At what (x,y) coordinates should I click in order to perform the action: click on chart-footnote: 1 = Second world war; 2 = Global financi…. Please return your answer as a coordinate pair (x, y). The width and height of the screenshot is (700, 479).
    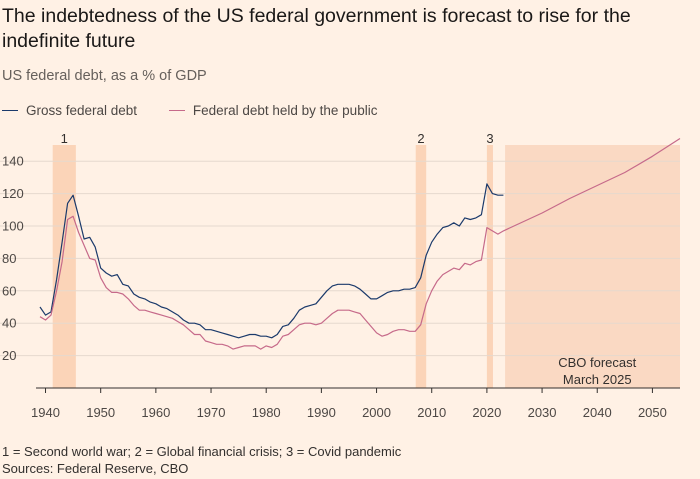
    Looking at the image, I should click on (202, 451).